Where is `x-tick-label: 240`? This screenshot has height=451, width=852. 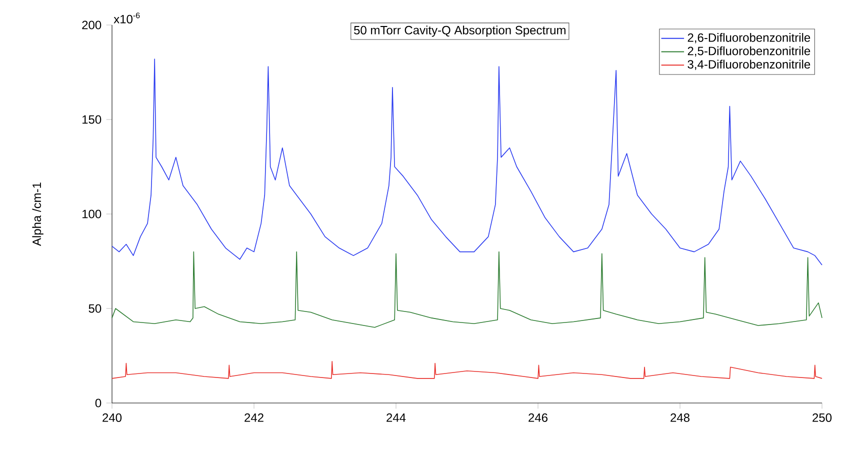
x-tick-label: 240 is located at coordinates (112, 417).